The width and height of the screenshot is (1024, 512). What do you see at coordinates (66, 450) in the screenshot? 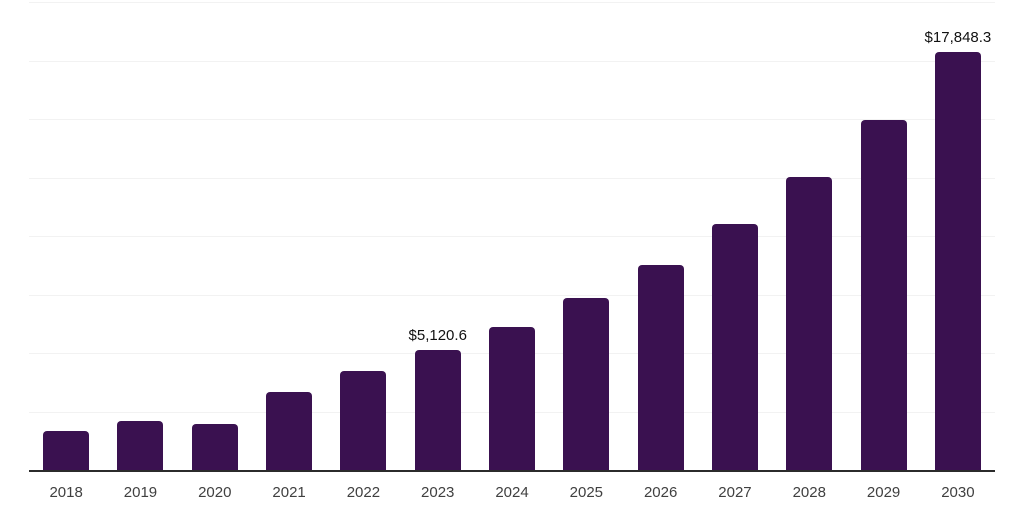
I see `bar-2018` at bounding box center [66, 450].